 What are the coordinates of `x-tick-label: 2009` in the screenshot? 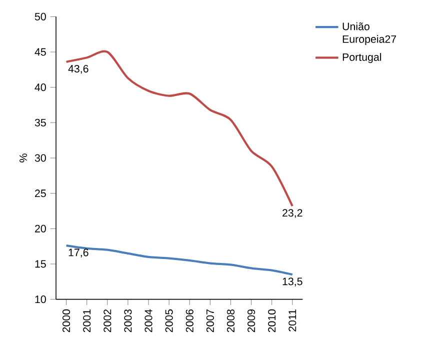 It's located at (252, 320).